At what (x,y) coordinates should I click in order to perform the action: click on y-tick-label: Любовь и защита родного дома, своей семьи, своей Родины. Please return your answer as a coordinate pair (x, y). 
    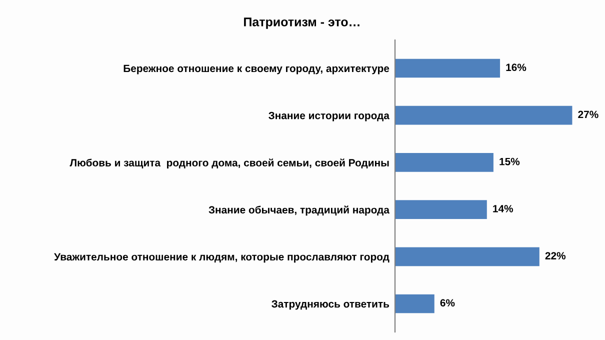
    Looking at the image, I should click on (229, 163).